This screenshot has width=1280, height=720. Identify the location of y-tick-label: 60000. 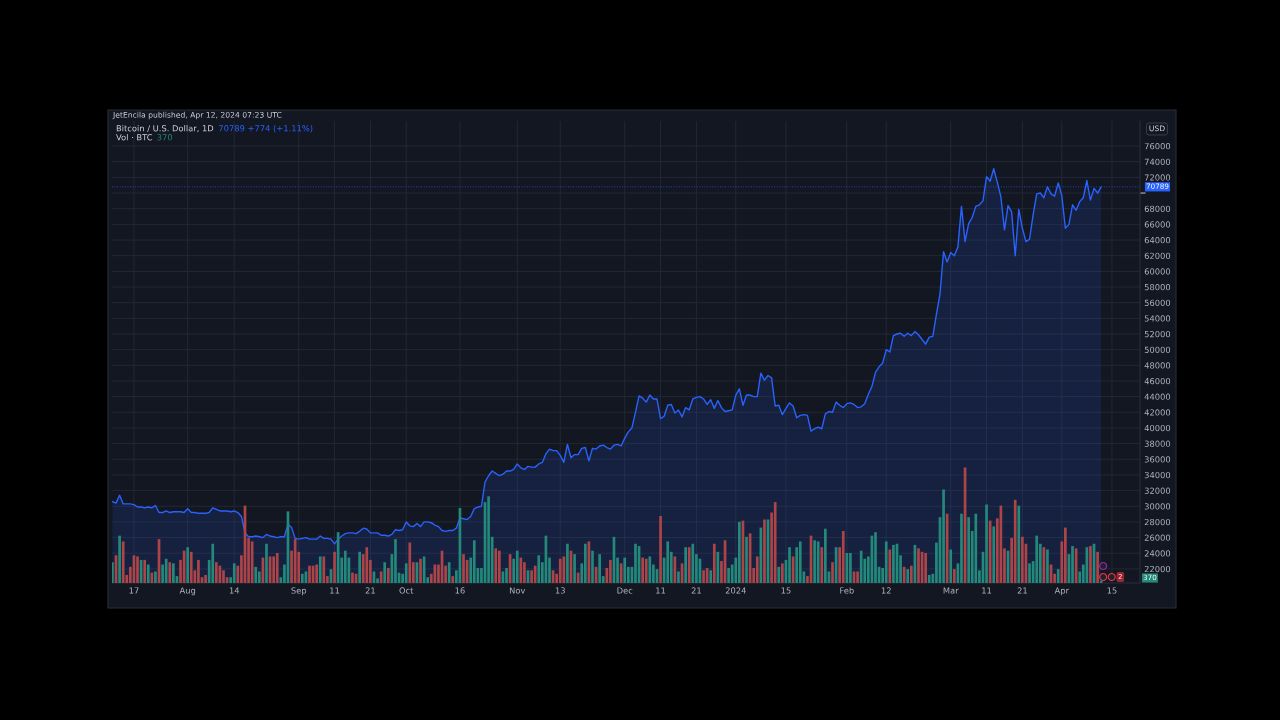
(1157, 271).